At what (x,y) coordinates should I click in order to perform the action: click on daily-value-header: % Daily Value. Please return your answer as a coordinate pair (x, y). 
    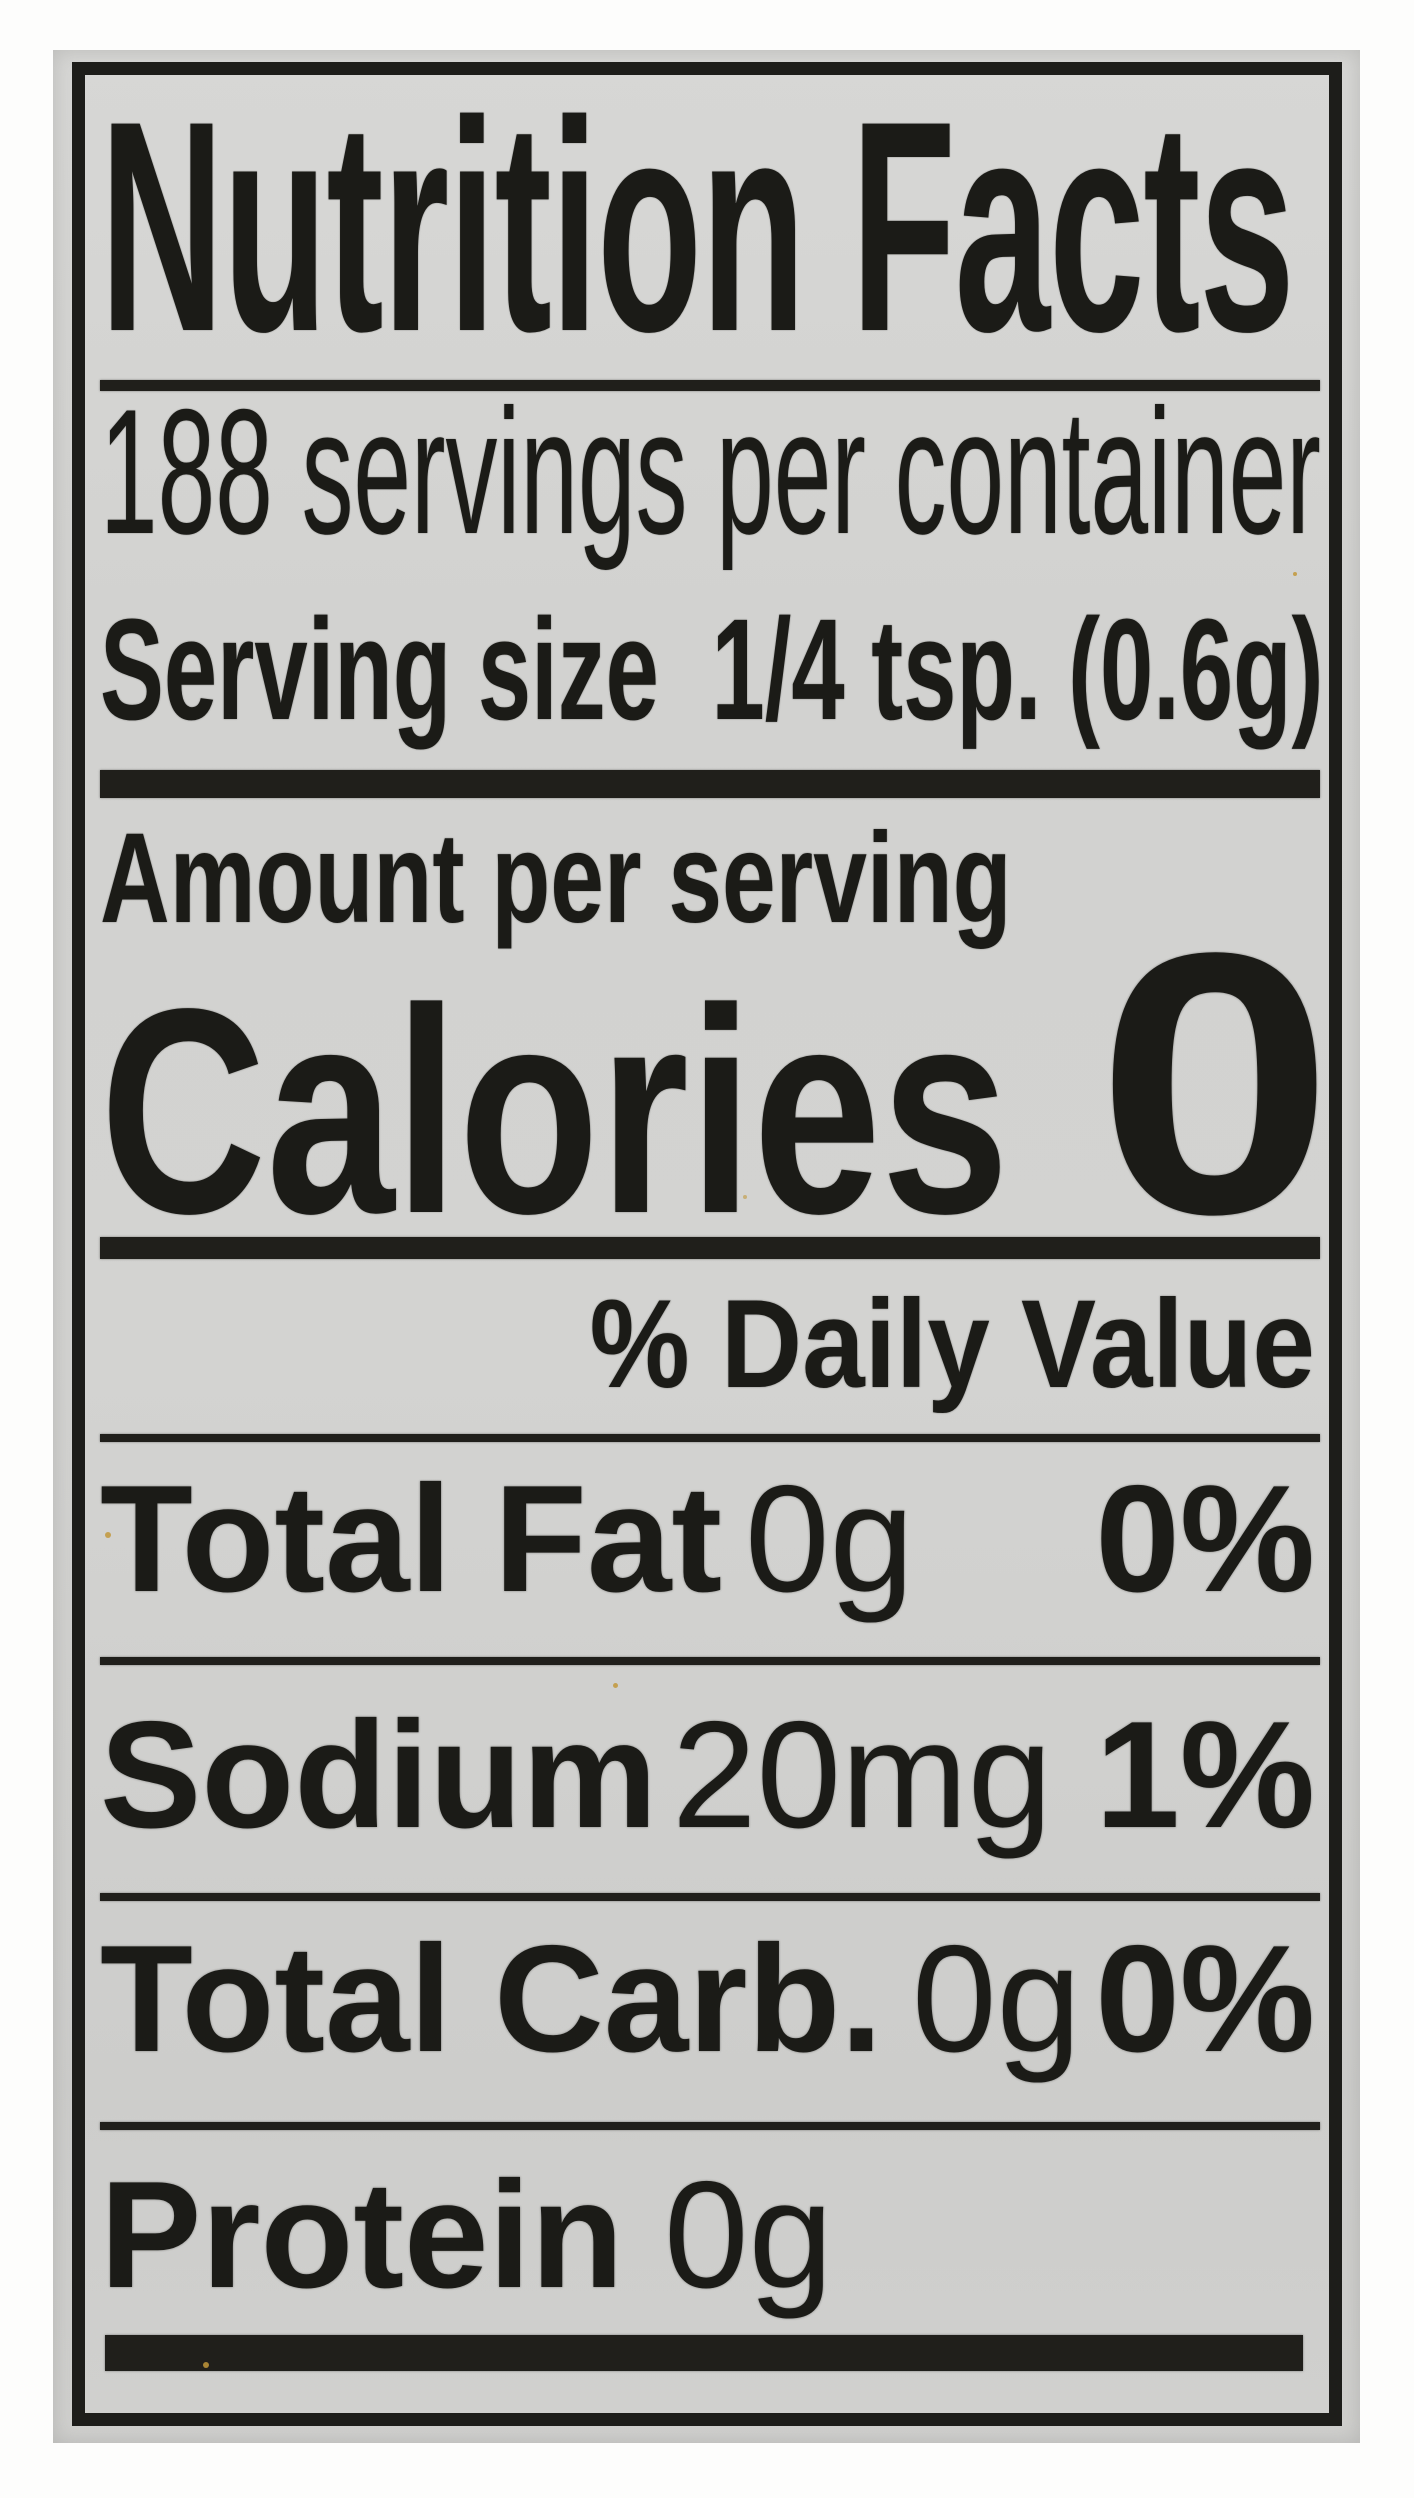
    Looking at the image, I should click on (952, 1344).